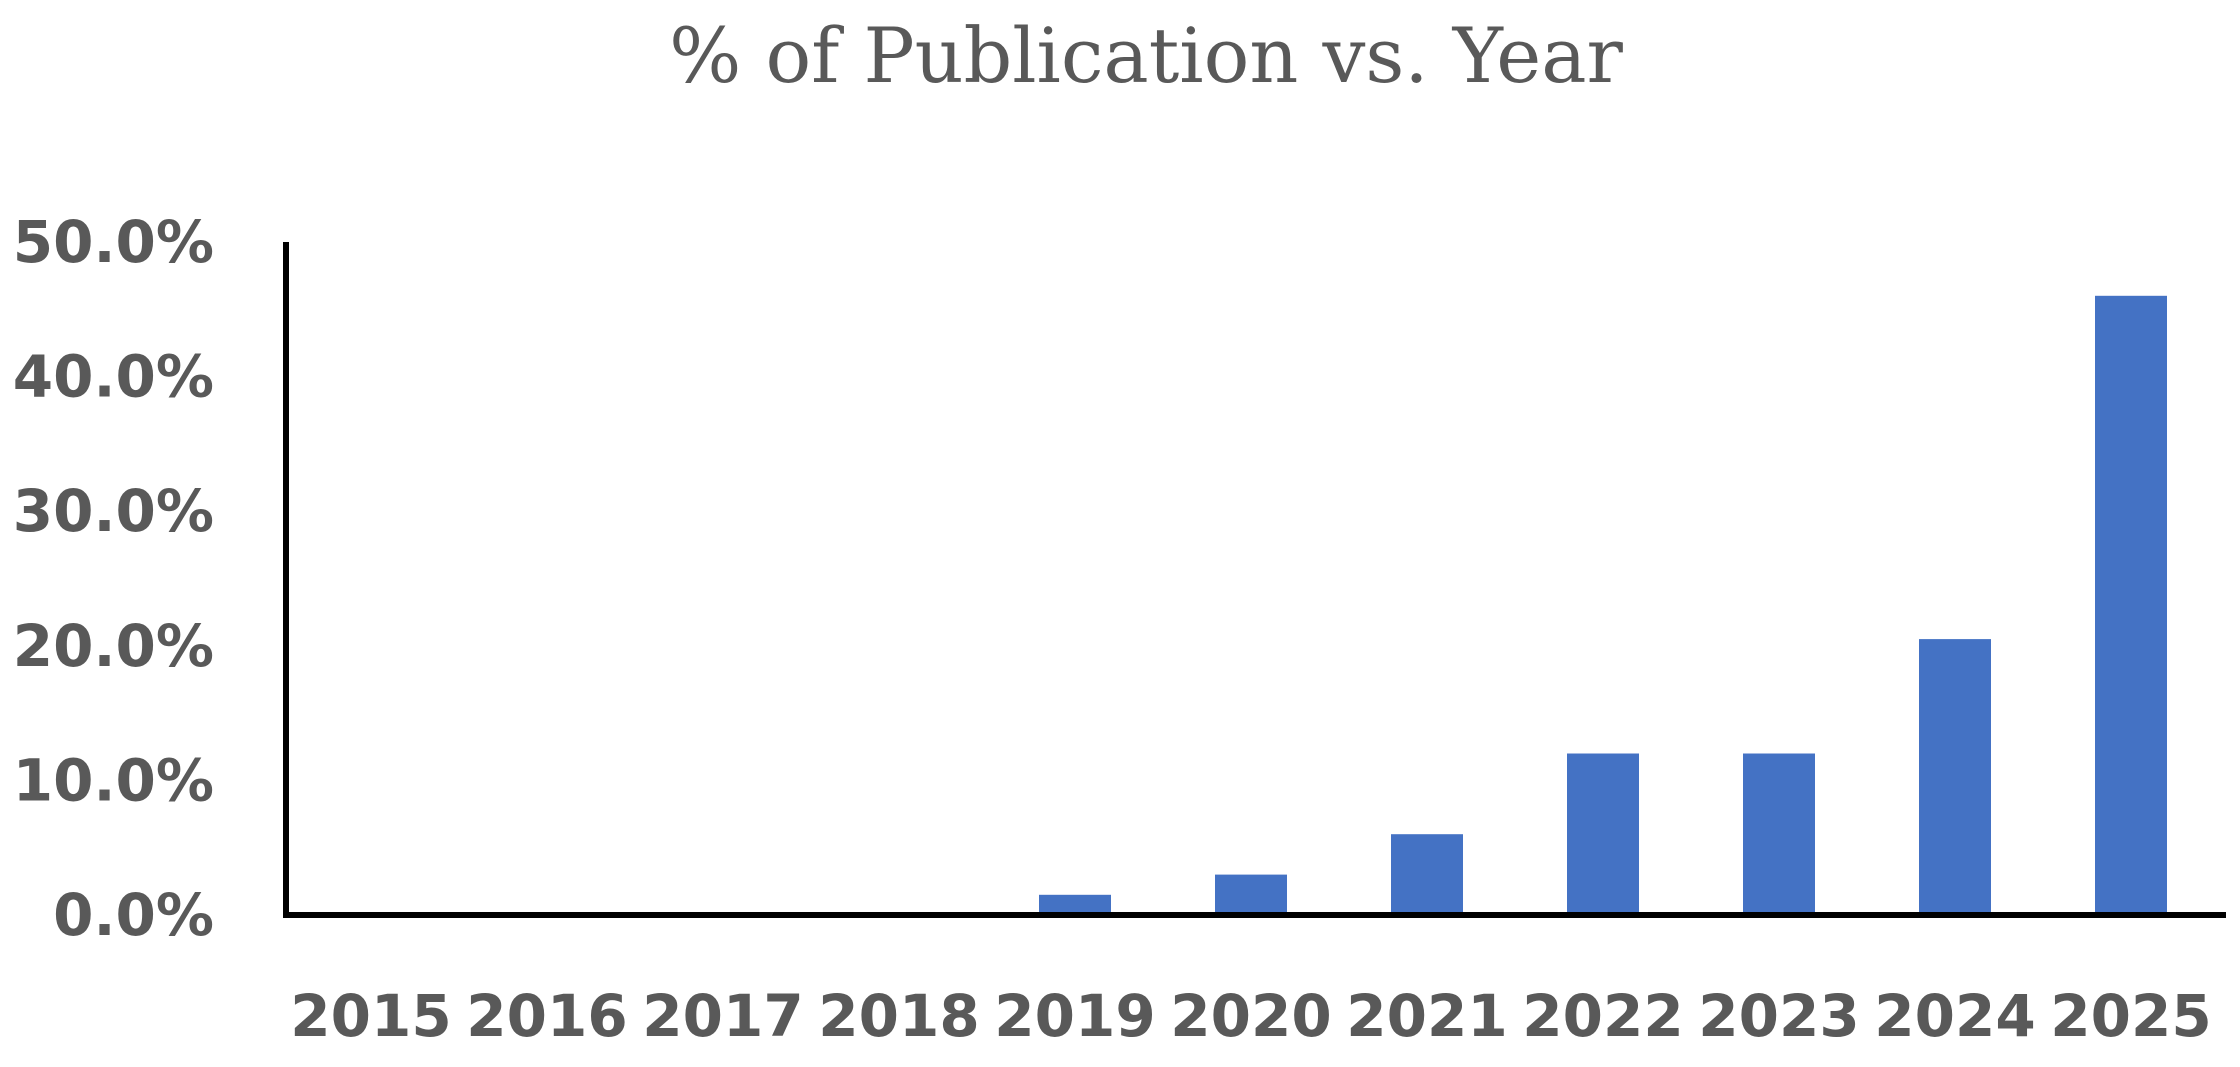  I want to click on x-tick-label: 2020, so click(1250, 1016).